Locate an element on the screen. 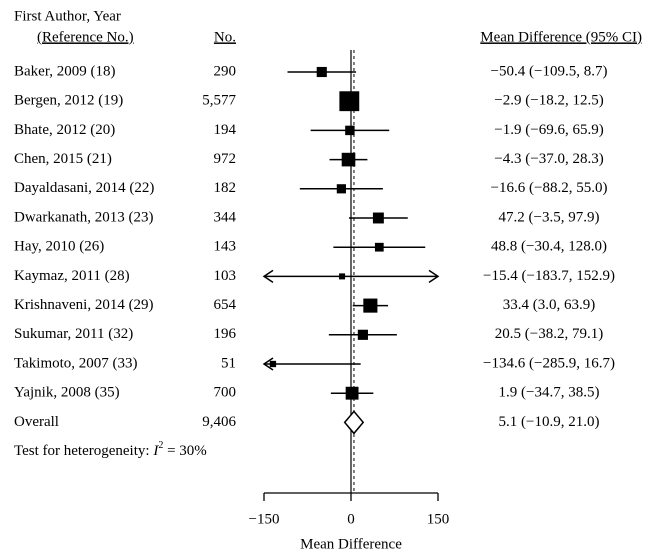  overall-ci: 5.1 (−10.9, 21.0) is located at coordinates (549, 422).